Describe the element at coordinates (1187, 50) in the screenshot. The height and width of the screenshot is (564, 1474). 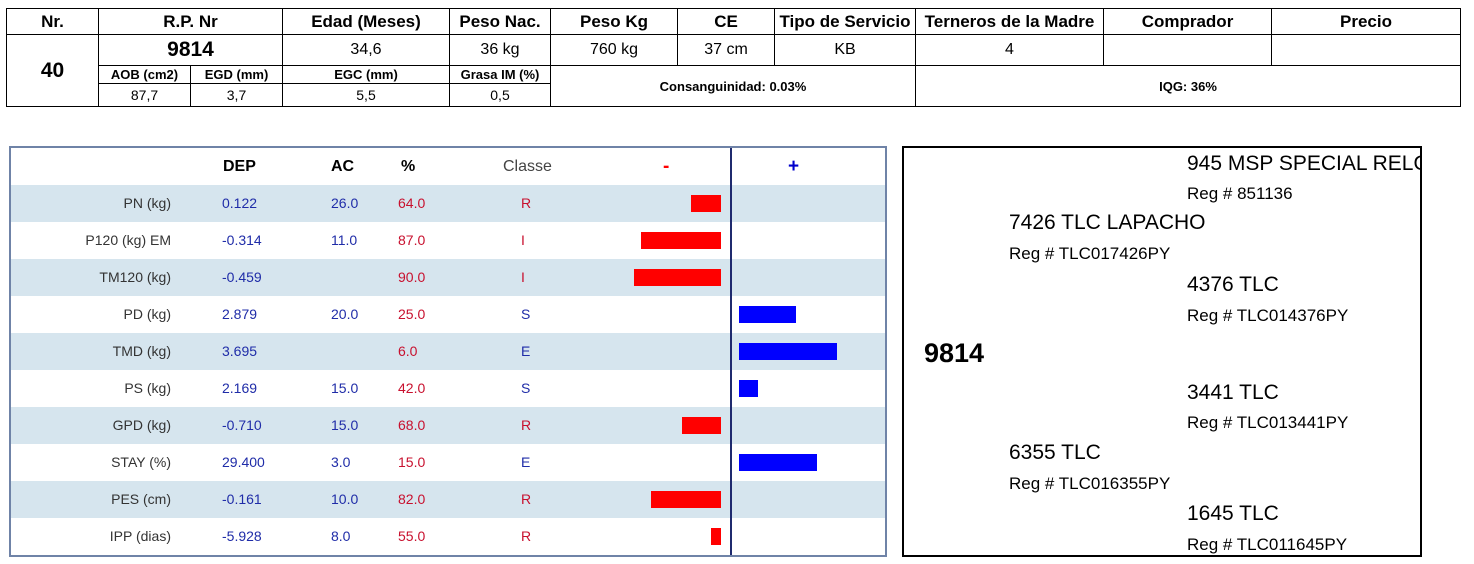
I see `comprador-value` at that location.